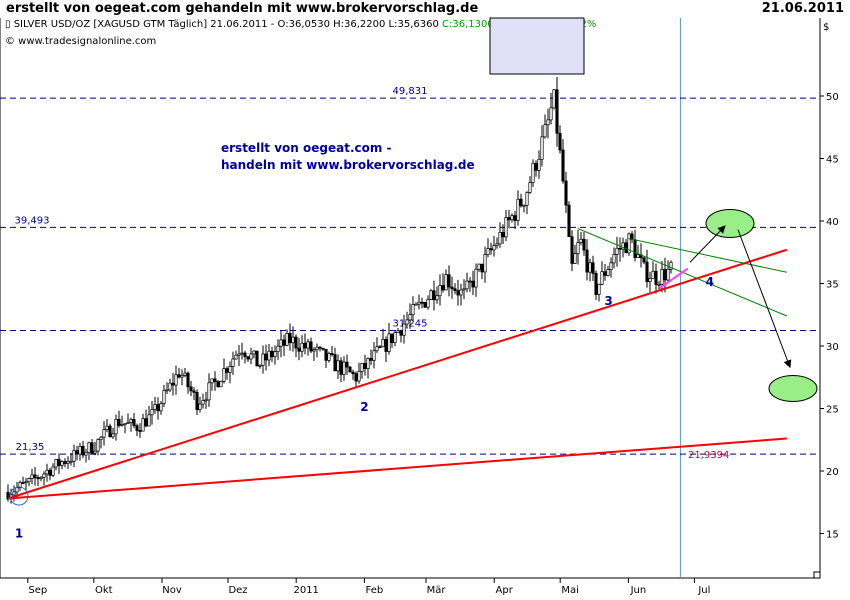 This screenshot has width=850, height=600. What do you see at coordinates (832, 472) in the screenshot?
I see `y-tick-label: 20` at bounding box center [832, 472].